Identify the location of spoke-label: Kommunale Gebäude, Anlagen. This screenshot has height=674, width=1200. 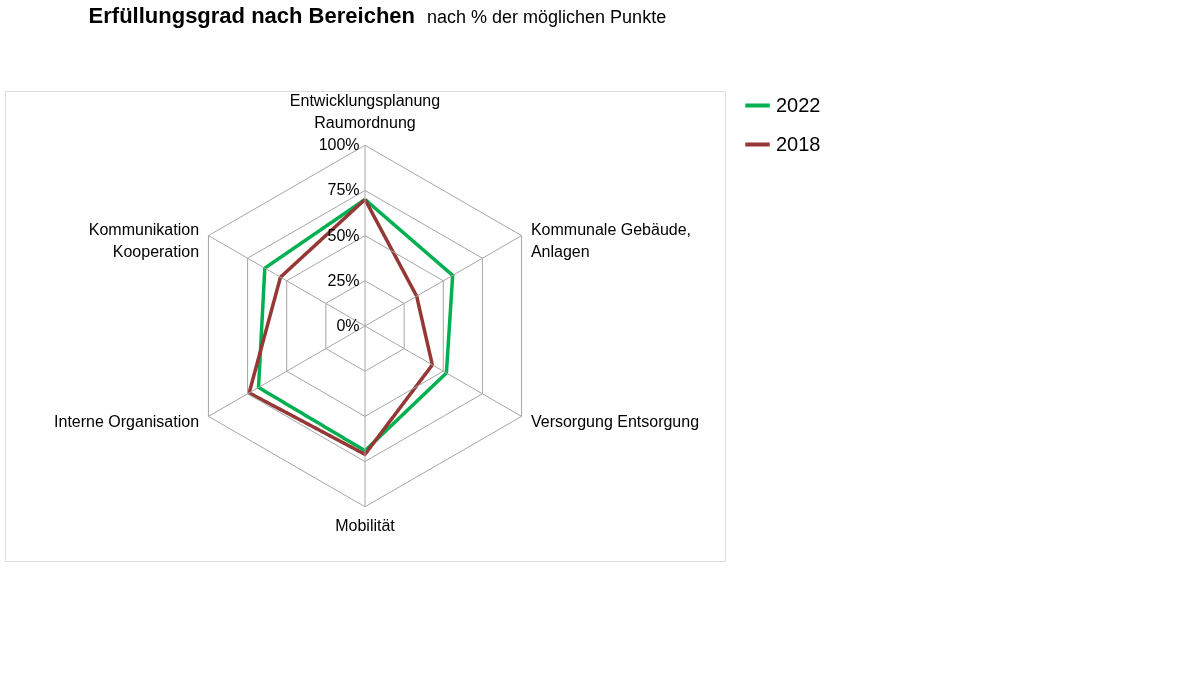
(611, 241).